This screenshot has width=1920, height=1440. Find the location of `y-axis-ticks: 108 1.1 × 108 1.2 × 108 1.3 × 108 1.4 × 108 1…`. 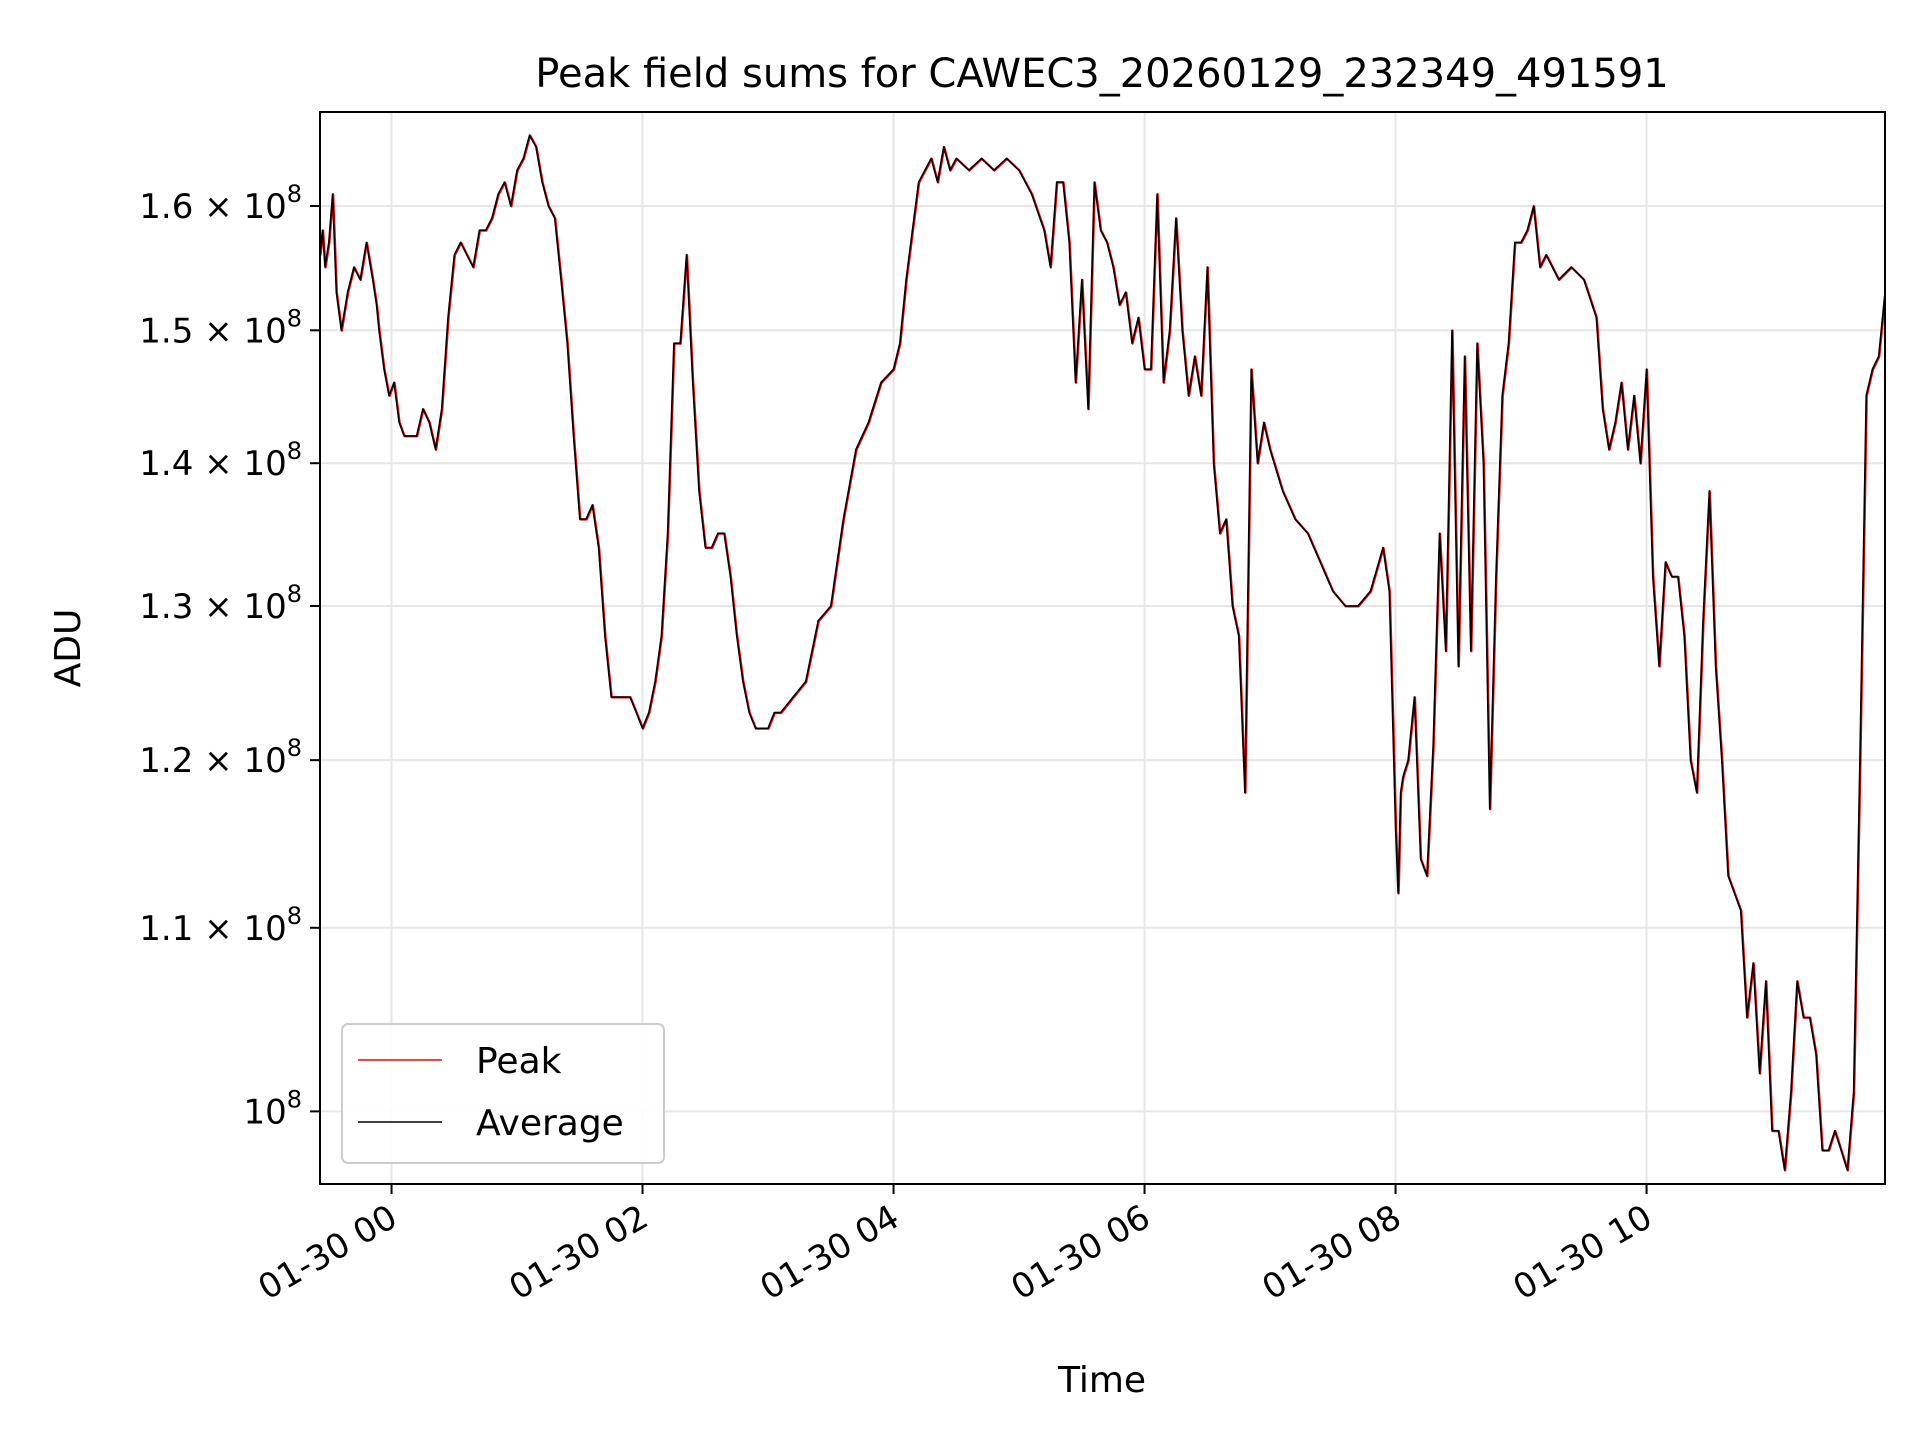

y-axis-ticks: 108 1.1 × 108 1.2 × 108 1.3 × 108 1.4 × 108 1… is located at coordinates (229, 656).